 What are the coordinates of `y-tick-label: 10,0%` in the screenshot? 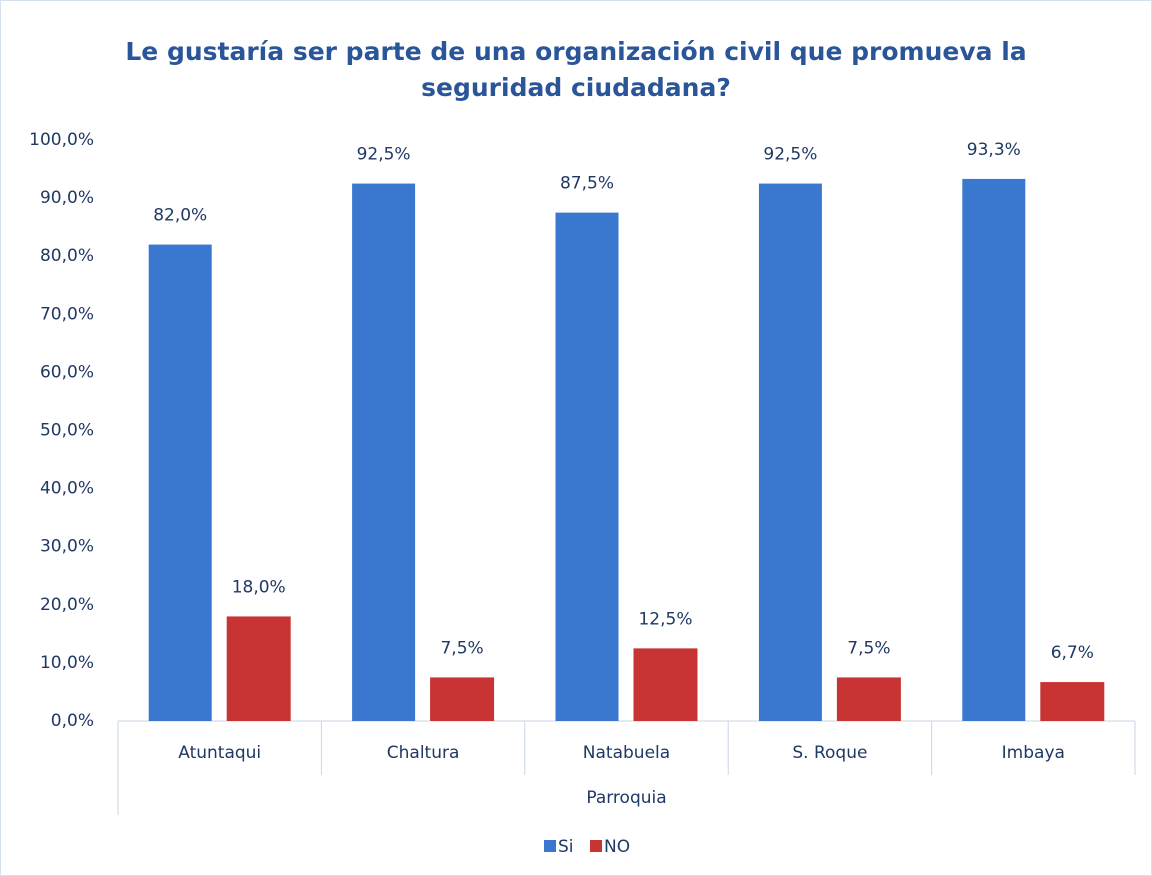 It's located at (67, 663).